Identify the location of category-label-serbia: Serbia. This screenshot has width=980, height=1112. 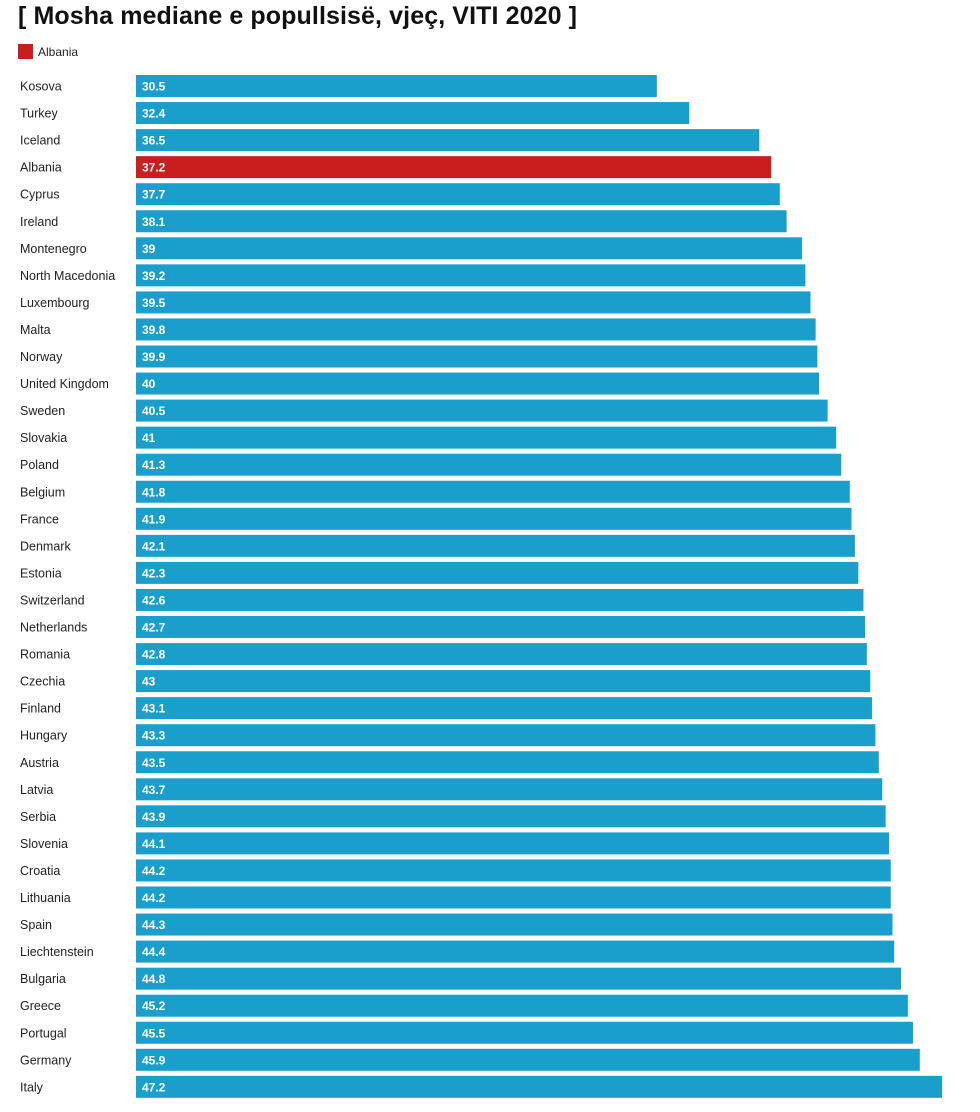
(38, 817).